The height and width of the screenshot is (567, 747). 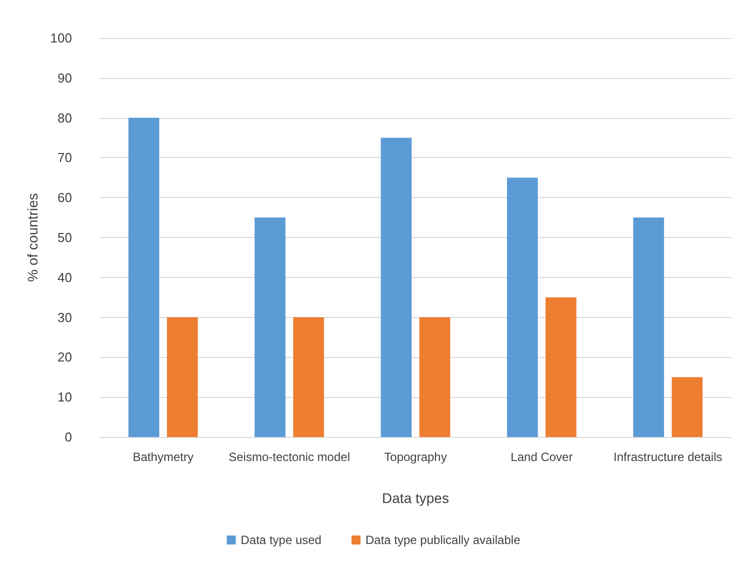 What do you see at coordinates (65, 78) in the screenshot?
I see `y-tick-label: 90` at bounding box center [65, 78].